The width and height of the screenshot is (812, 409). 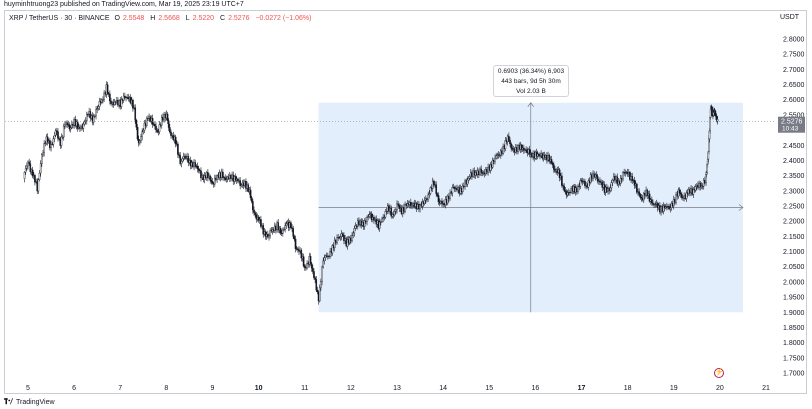 What do you see at coordinates (719, 373) in the screenshot?
I see `lightning-icon: ⚡` at bounding box center [719, 373].